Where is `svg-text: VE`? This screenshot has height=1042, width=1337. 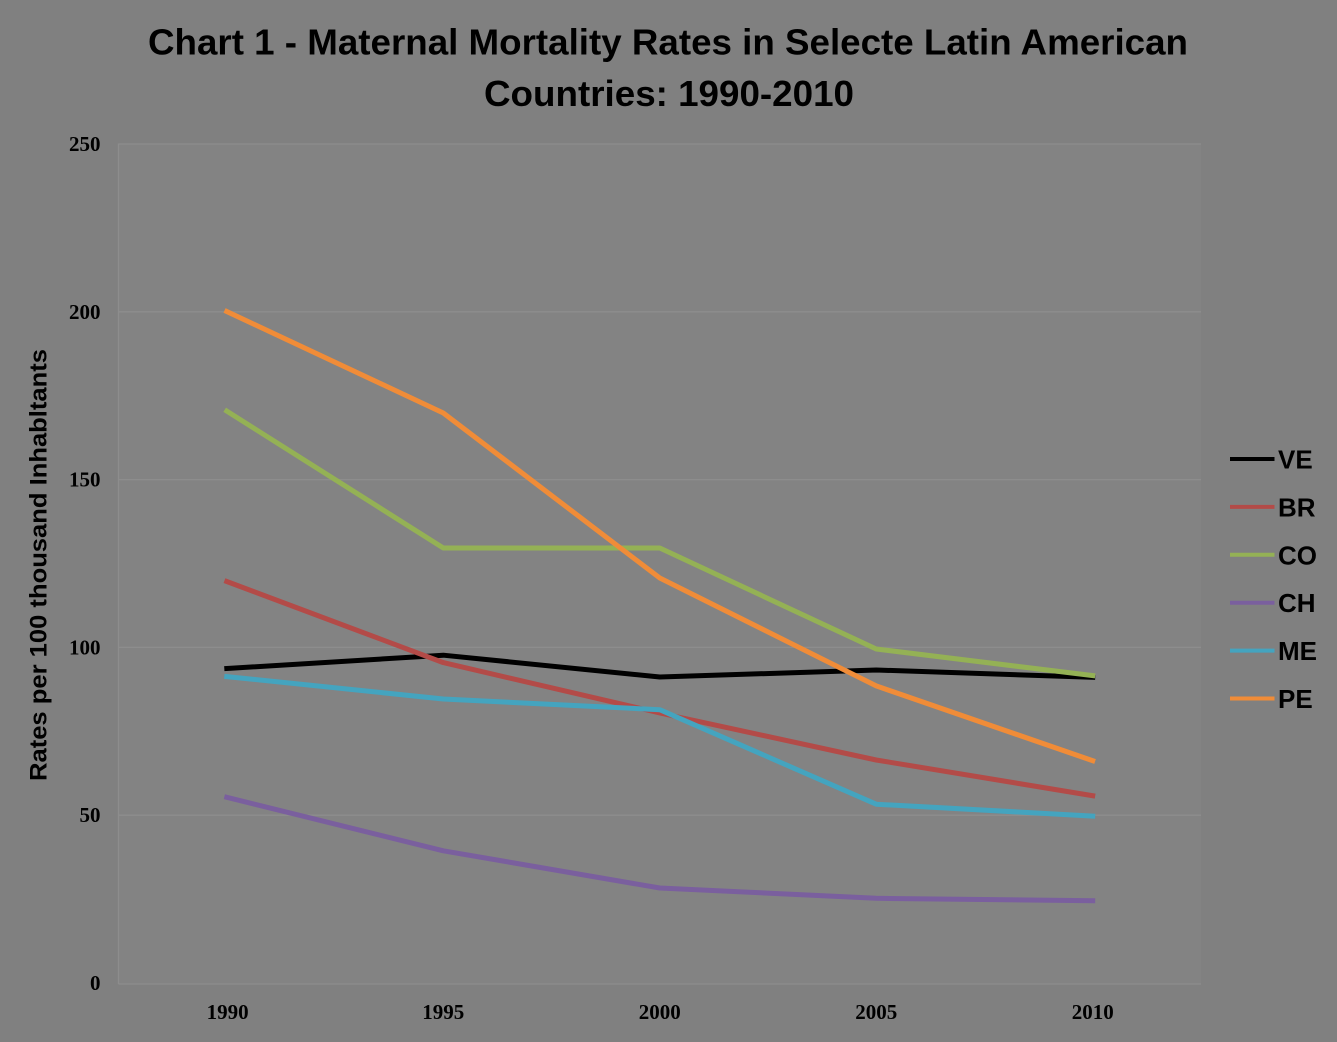
svg-text: VE is located at coordinates (1295, 460).